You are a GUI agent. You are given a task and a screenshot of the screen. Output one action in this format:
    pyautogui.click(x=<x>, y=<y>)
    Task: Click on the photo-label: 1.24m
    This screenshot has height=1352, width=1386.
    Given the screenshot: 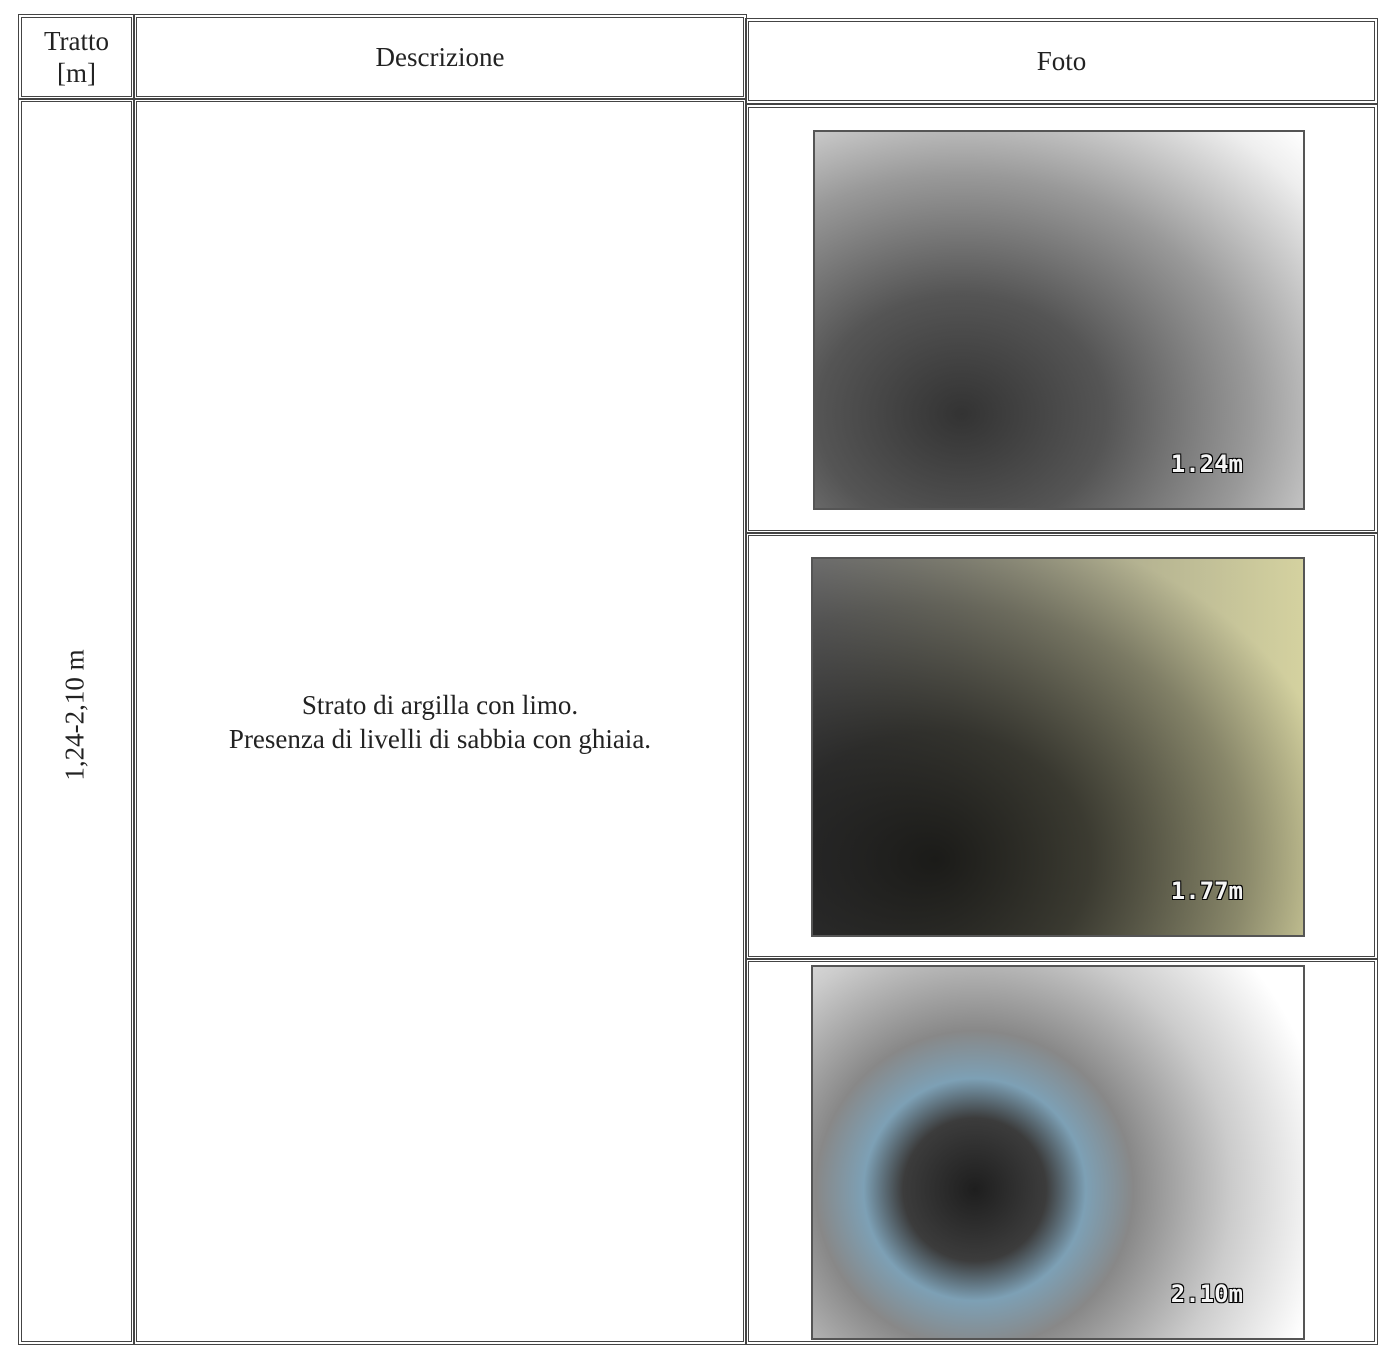 What is the action you would take?
    pyautogui.click(x=1206, y=464)
    